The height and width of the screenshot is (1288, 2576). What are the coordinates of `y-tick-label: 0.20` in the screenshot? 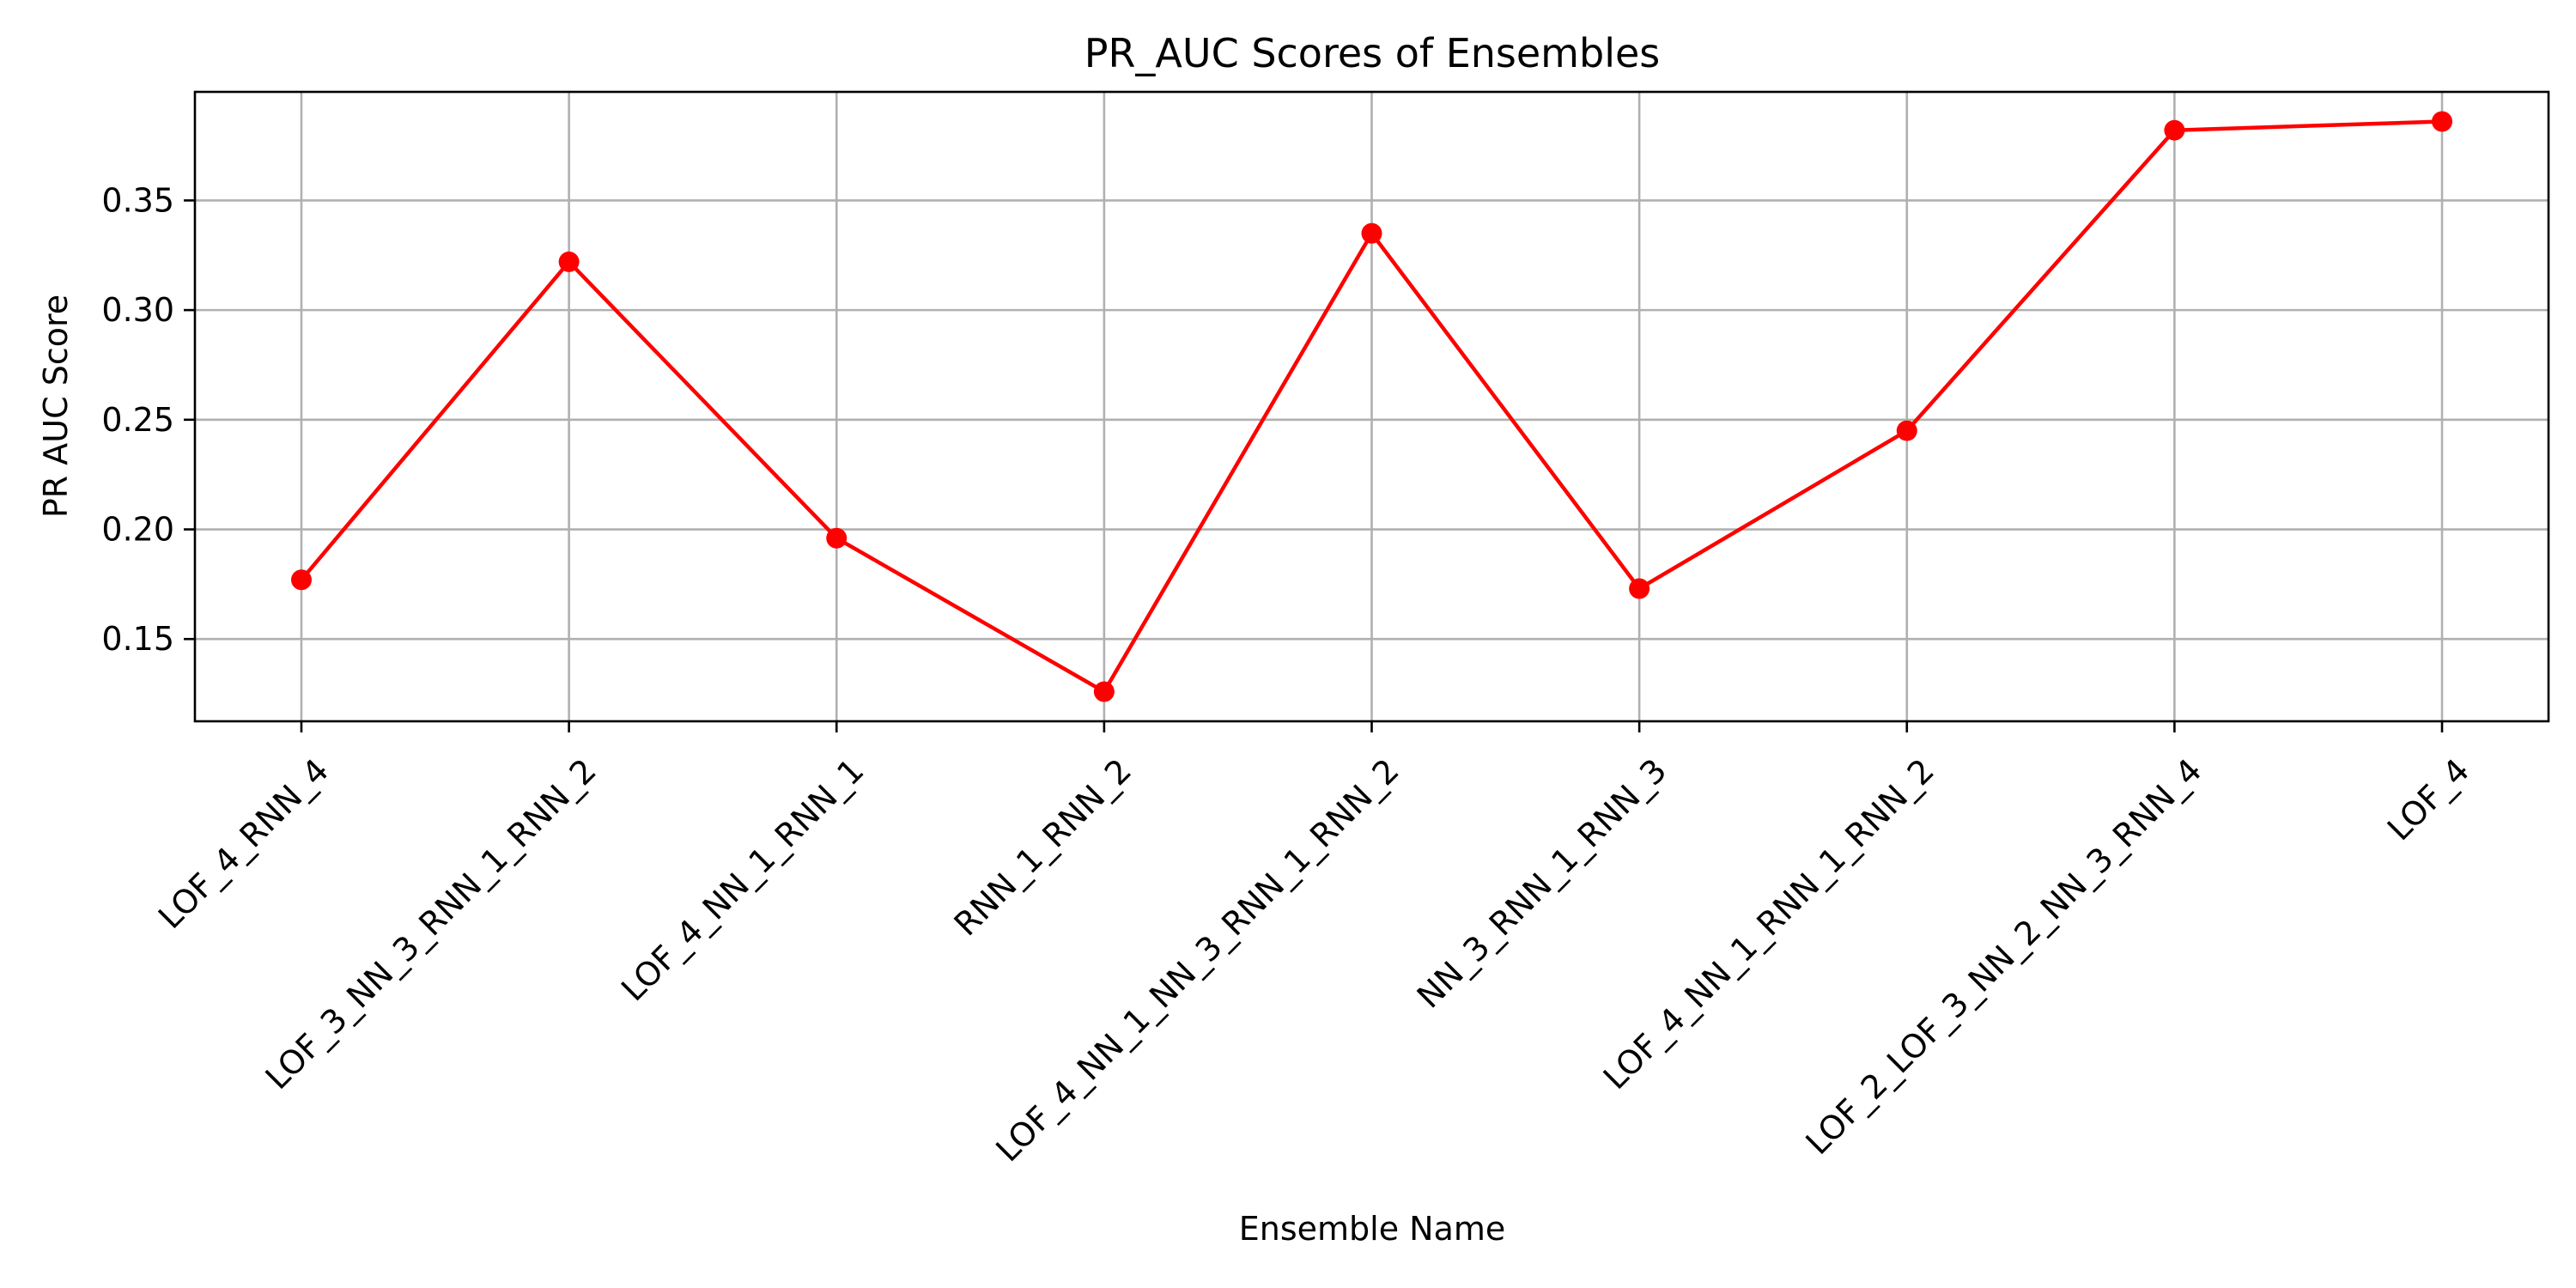 It's located at (137, 530).